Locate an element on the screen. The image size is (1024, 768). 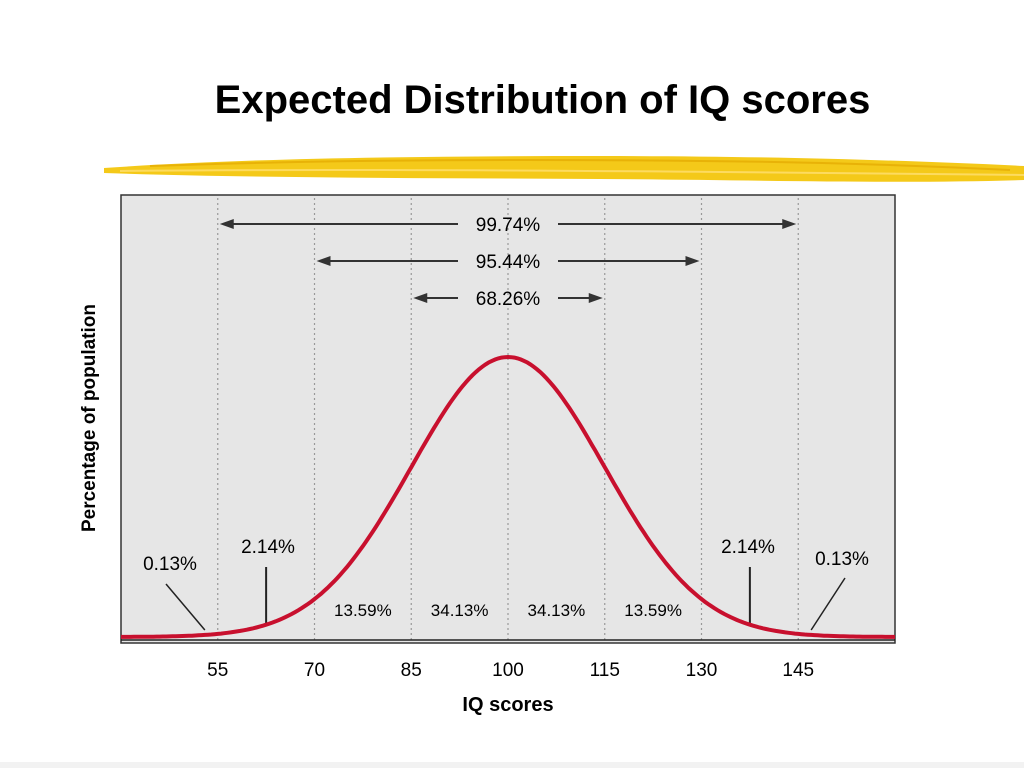
range-label: 68.26% is located at coordinates (508, 299).